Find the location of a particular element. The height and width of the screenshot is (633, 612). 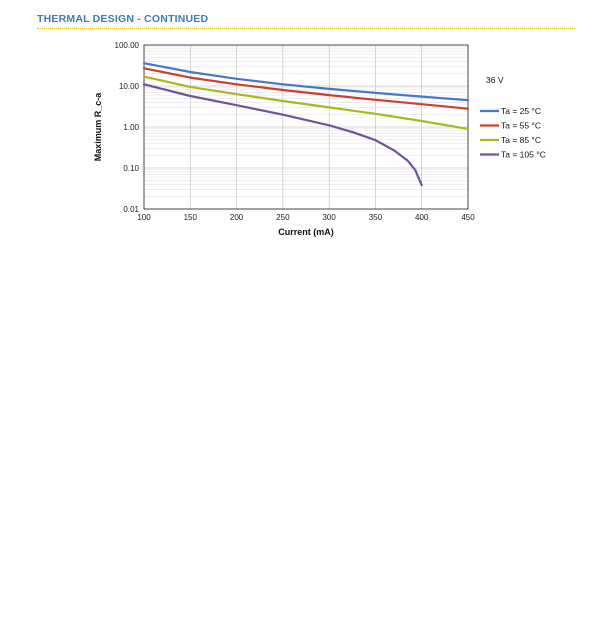

series-lines is located at coordinates (306, 124).